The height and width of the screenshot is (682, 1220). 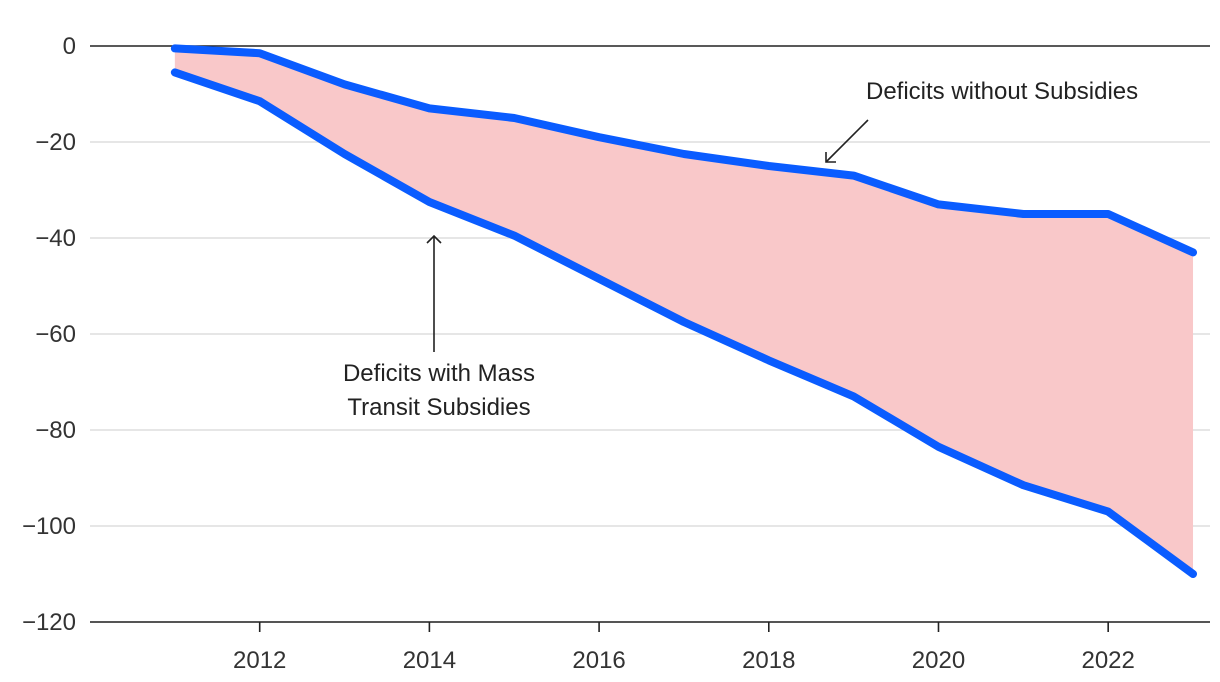 I want to click on y-tick-label: −20, so click(x=55, y=142).